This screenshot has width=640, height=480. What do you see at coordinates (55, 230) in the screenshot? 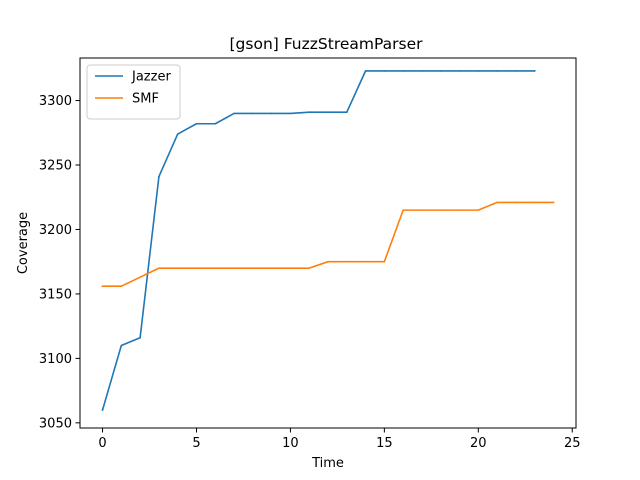
I see `y-tick-label: 3200` at bounding box center [55, 230].